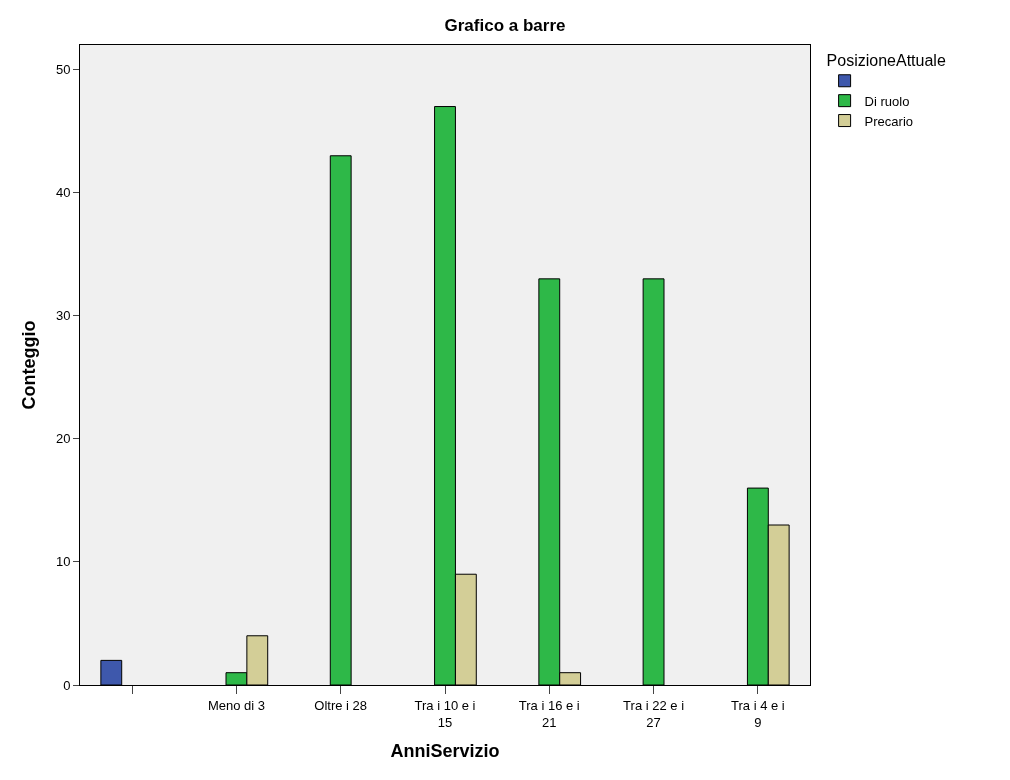 Image resolution: width=1010 pixels, height=780 pixels. I want to click on y-tick-label: 50, so click(63, 70).